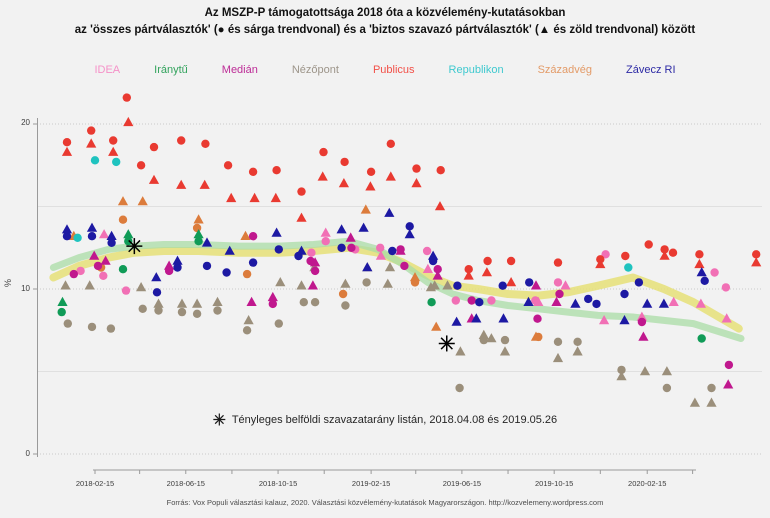 Image resolution: width=770 pixels, height=518 pixels. What do you see at coordinates (647, 483) in the screenshot?
I see `x-tick-label: 2020-02-15` at bounding box center [647, 483].